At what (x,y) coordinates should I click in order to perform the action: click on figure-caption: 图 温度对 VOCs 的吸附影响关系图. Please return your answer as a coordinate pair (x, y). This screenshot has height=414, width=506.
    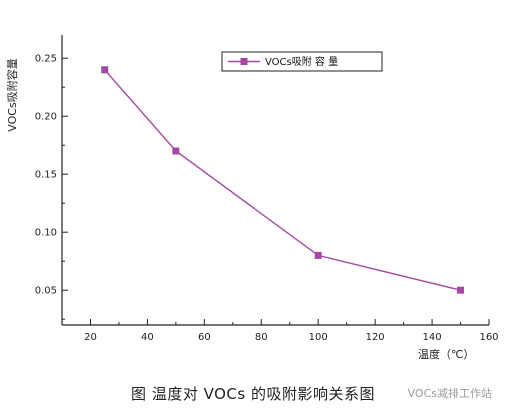
    Looking at the image, I should click on (253, 394).